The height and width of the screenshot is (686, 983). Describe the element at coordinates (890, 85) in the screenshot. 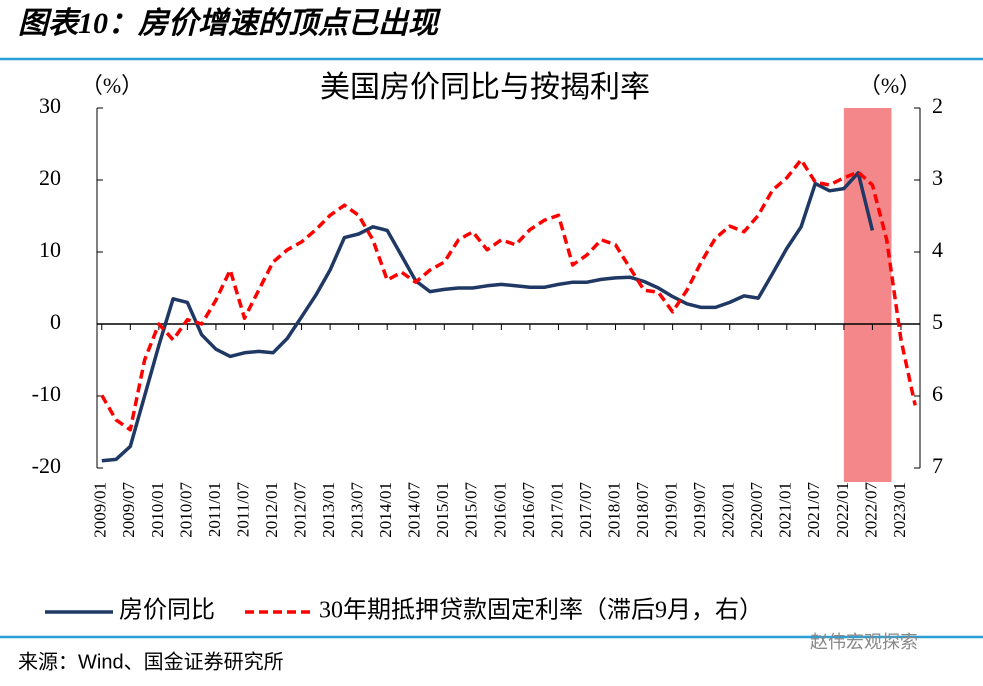

I see `y2-unit: （%）` at that location.